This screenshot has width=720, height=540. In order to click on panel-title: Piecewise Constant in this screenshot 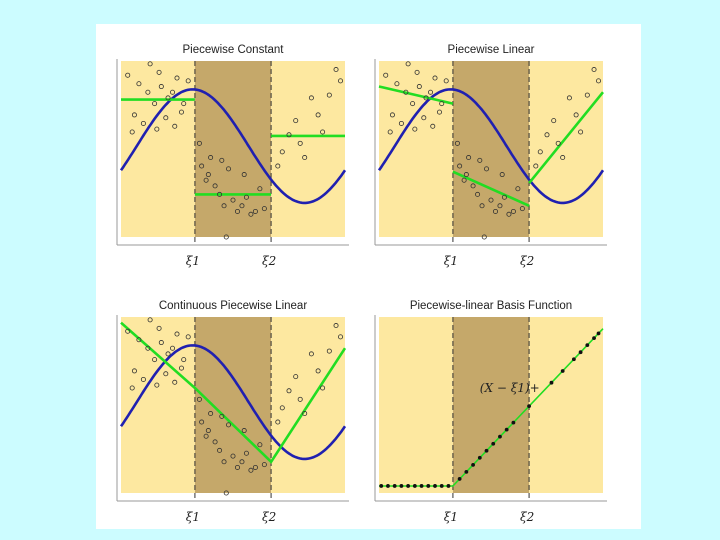, I will do `click(234, 50)`.